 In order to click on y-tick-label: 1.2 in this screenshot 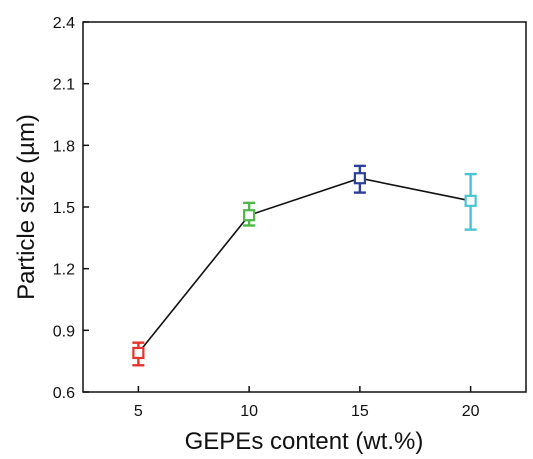, I will do `click(64, 270)`.